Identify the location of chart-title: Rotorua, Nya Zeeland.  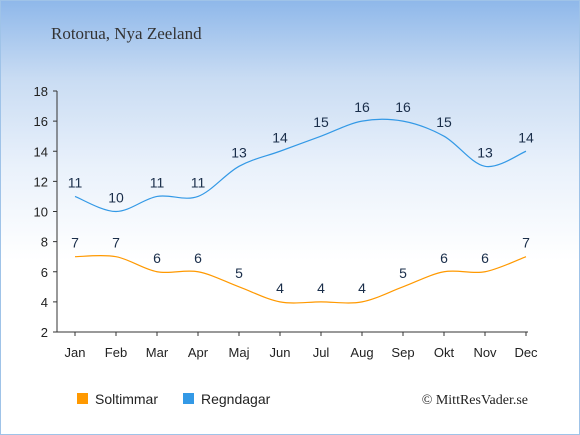
(126, 33).